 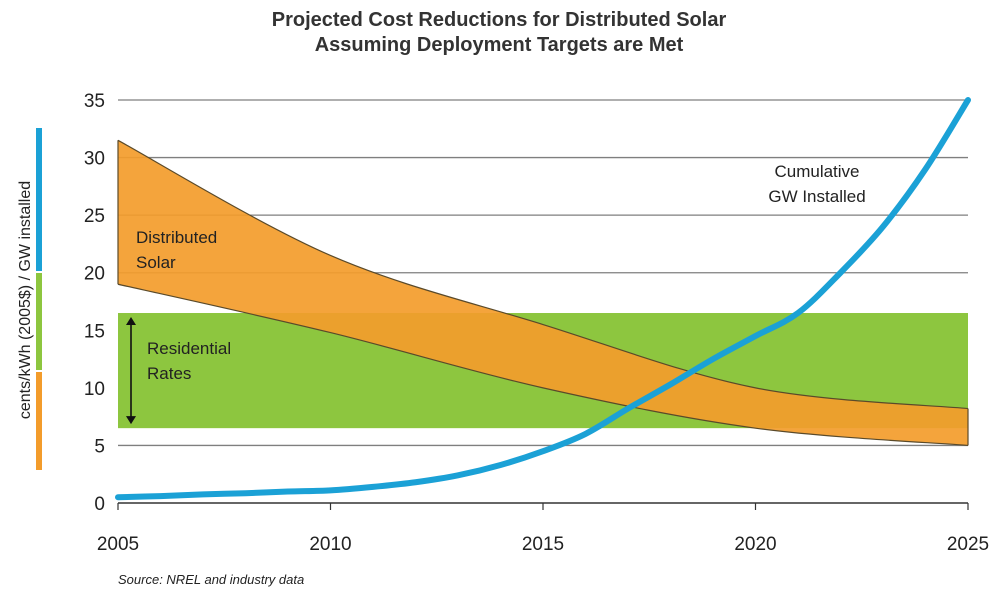 What do you see at coordinates (94, 216) in the screenshot?
I see `y-tick-label-25: 25` at bounding box center [94, 216].